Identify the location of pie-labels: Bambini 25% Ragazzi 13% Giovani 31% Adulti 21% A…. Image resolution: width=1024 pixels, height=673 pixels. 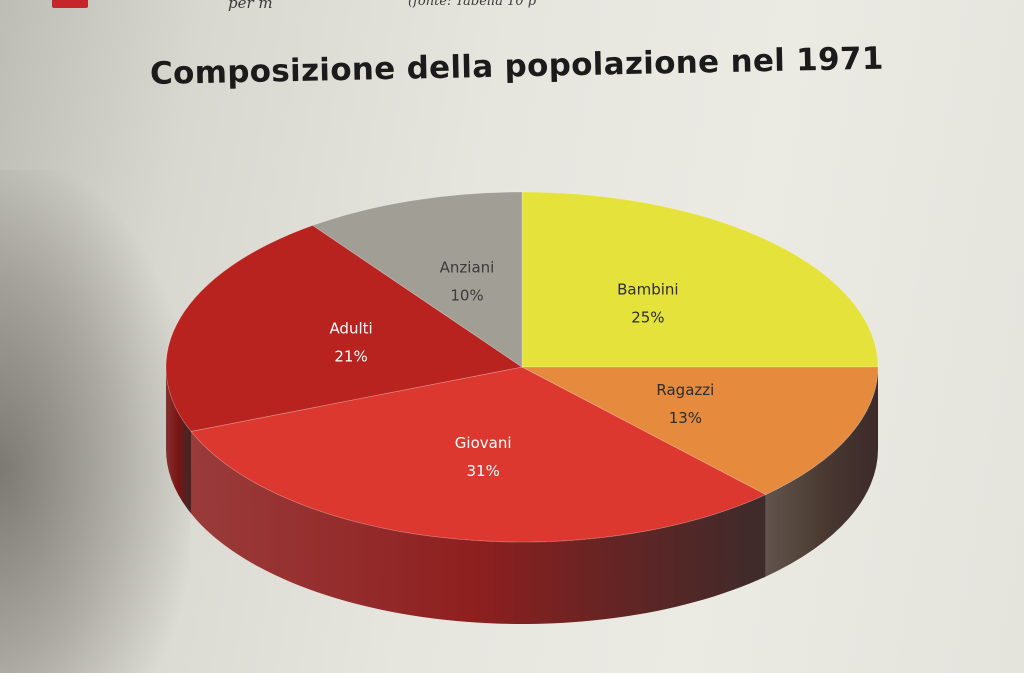
(521, 368).